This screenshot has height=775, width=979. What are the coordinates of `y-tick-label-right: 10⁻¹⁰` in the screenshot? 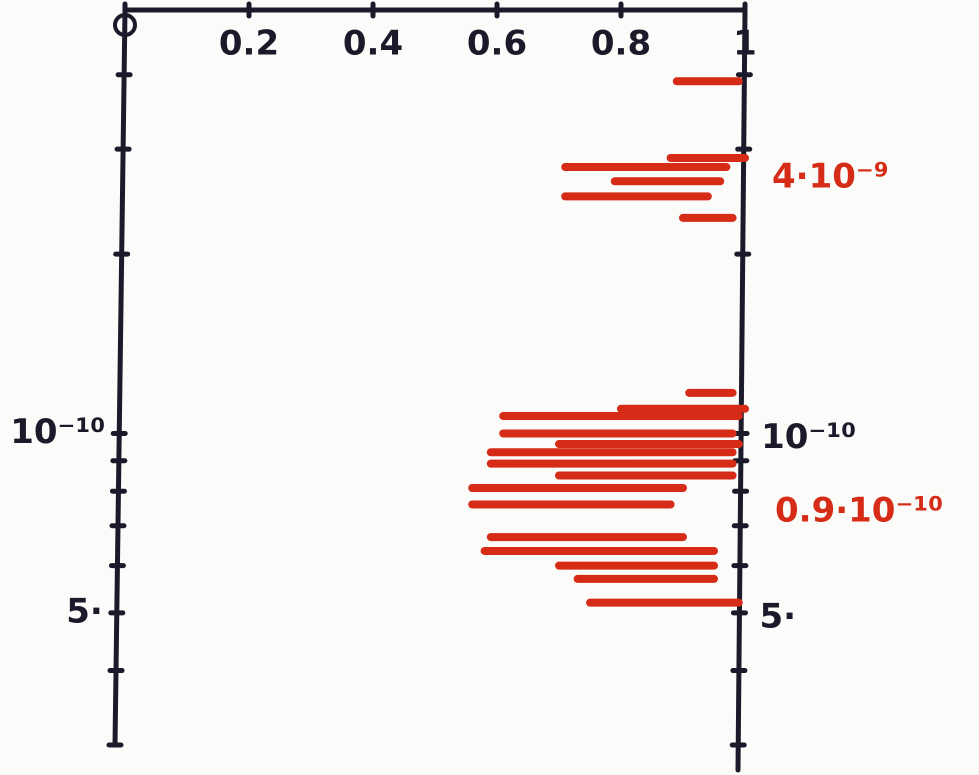 It's located at (808, 437).